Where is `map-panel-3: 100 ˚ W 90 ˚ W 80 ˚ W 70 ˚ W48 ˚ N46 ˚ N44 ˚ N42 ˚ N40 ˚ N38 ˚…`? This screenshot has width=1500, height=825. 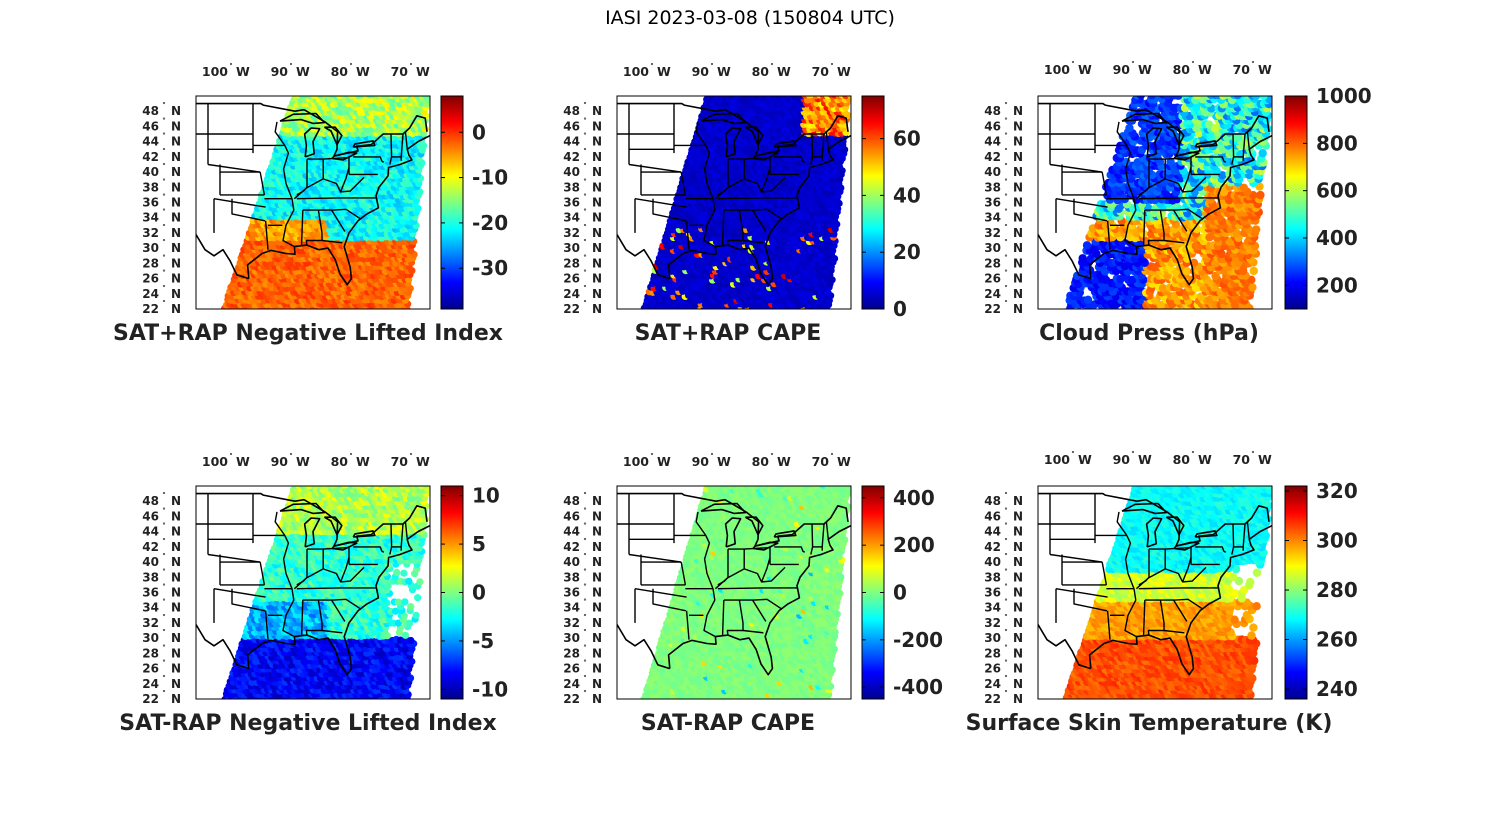
map-panel-3: 100 ˚ W 90 ˚ W 80 ˚ W 70 ˚ W48 ˚ N46 ˚ N44 ˚ N42 ˚ N40 ˚ N38 ˚… is located at coordinates (1177, 203).